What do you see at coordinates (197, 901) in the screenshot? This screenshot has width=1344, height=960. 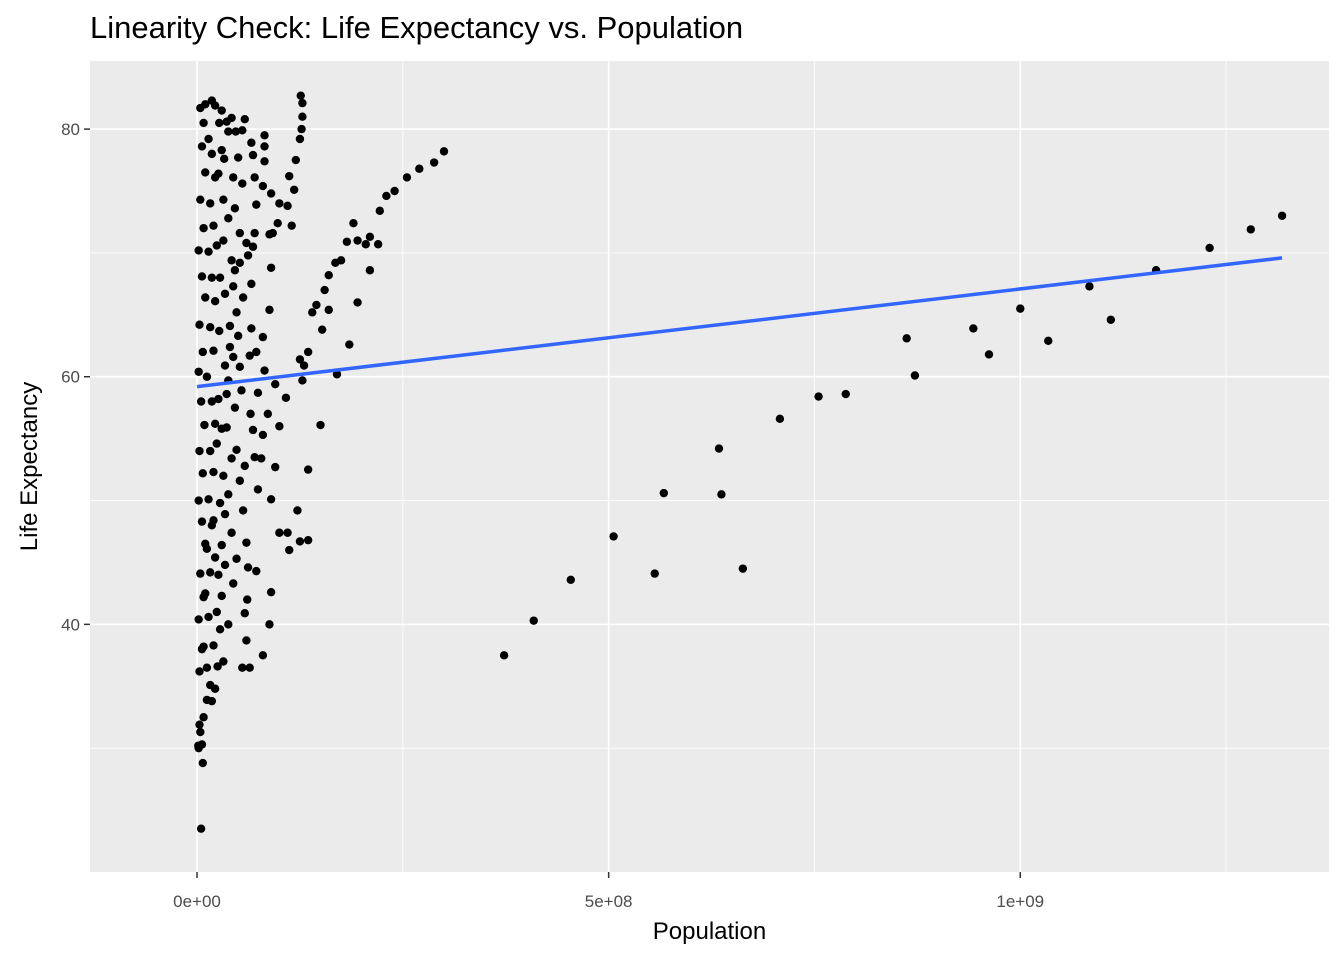 I see `x-tick-label: 0e+00` at bounding box center [197, 901].